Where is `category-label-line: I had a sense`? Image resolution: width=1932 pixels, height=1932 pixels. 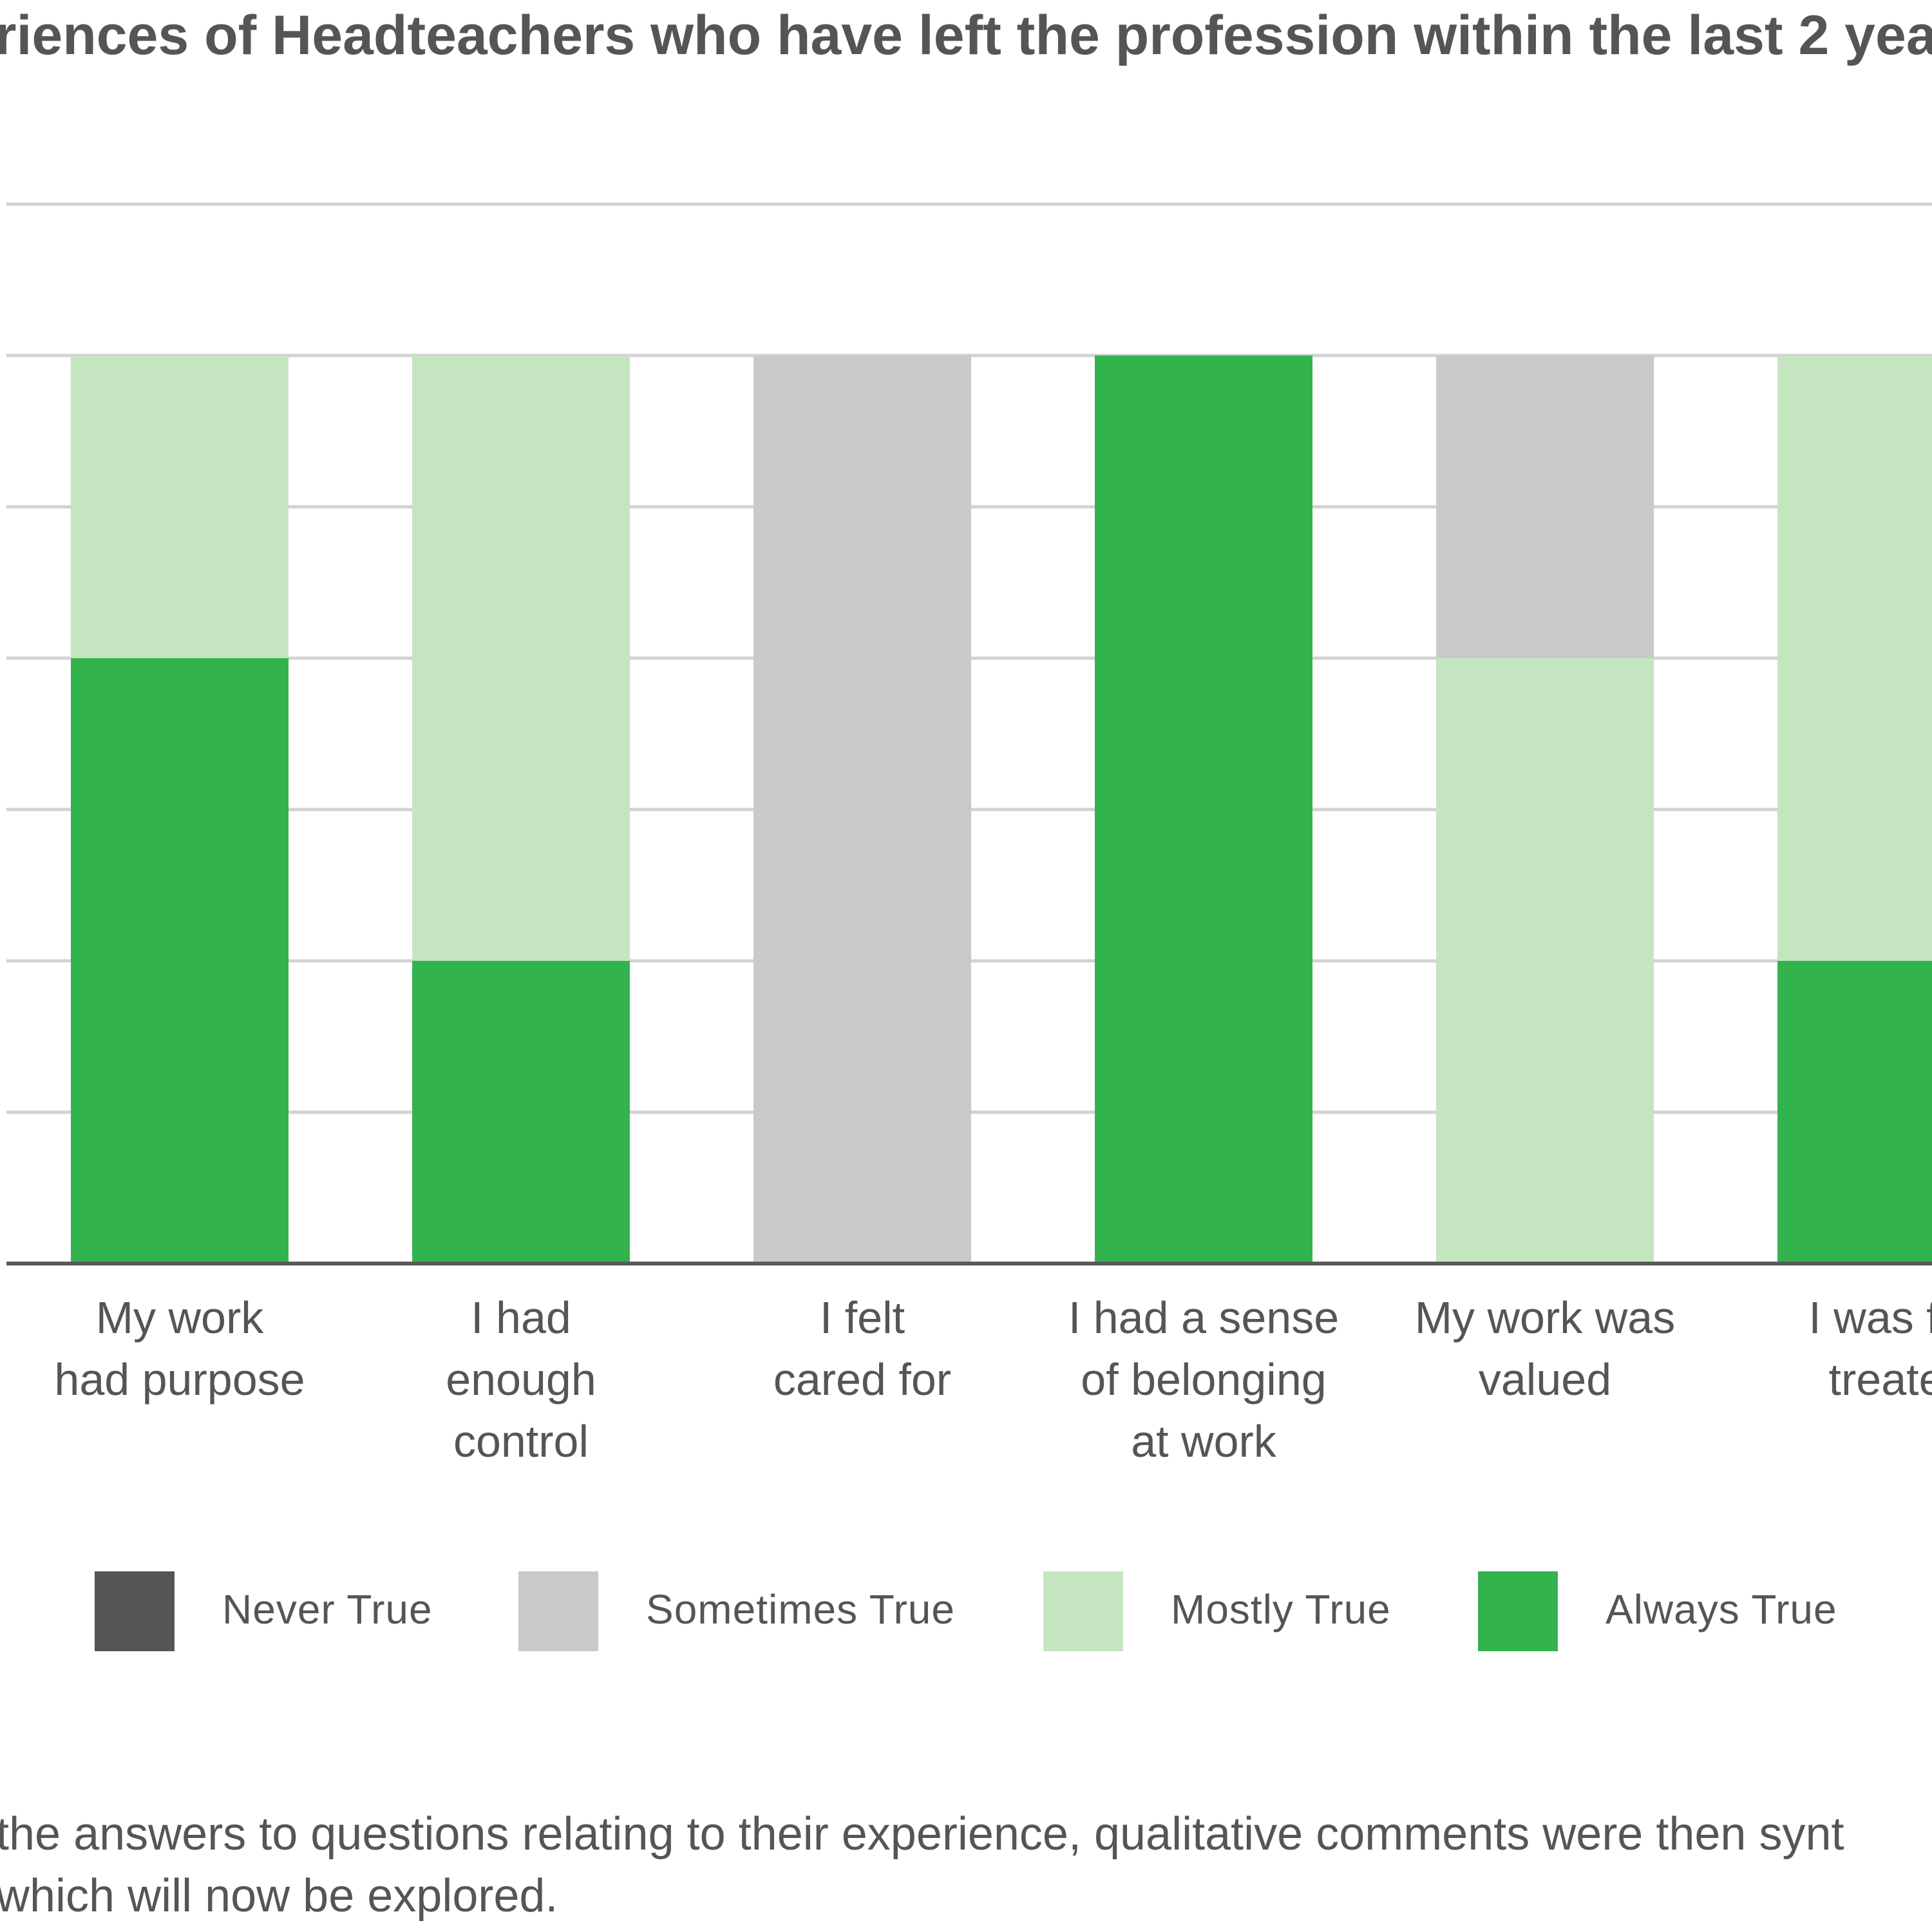
category-label-line: I had a sense is located at coordinates (1204, 1318).